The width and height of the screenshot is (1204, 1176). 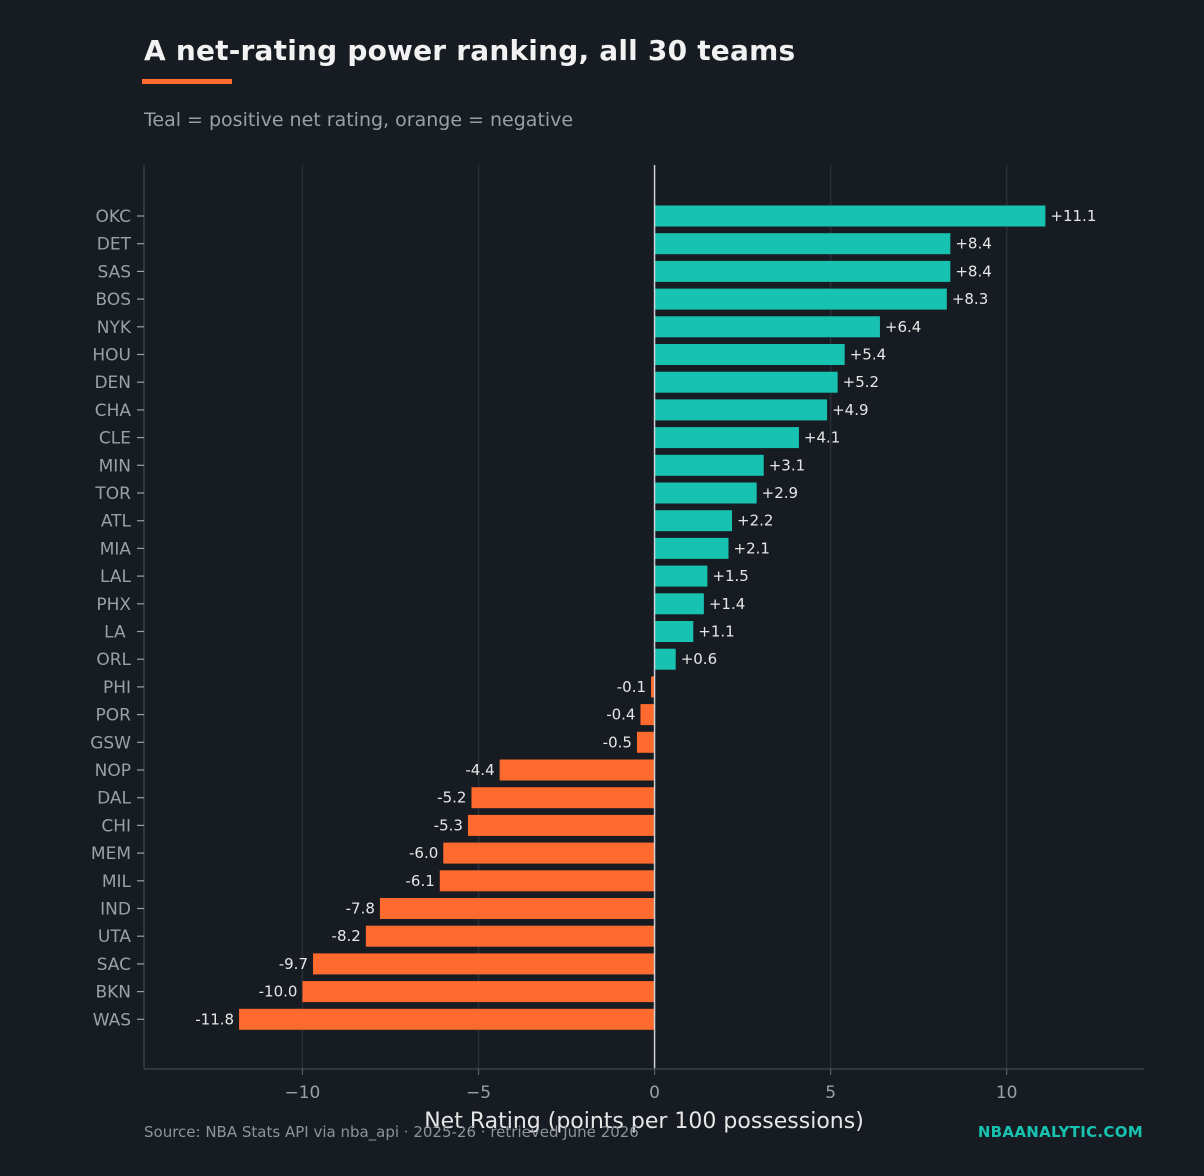 I want to click on value-label: -8.2, so click(x=346, y=936).